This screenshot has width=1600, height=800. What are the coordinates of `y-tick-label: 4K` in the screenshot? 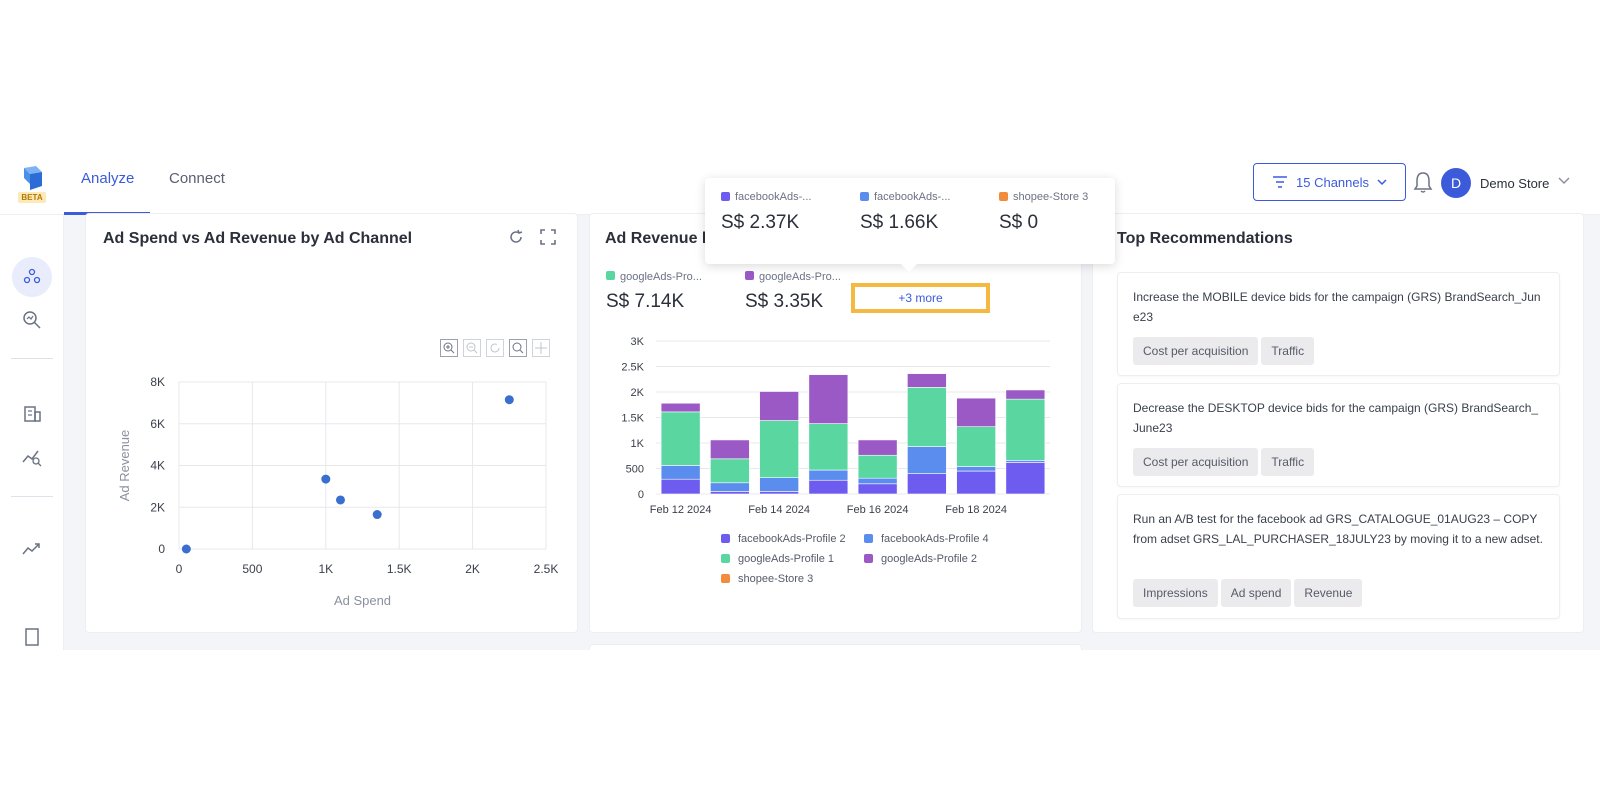 It's located at (157, 466).